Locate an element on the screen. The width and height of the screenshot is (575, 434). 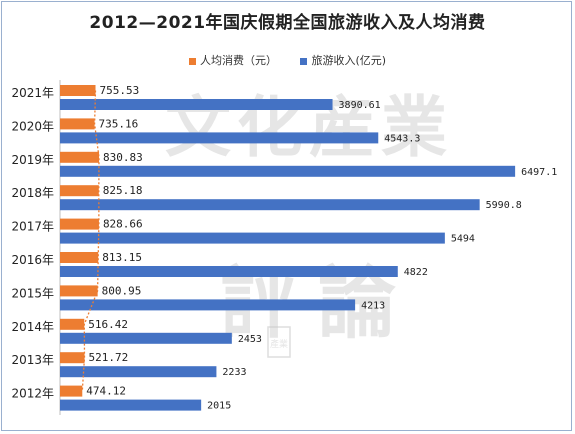
data-label-per-capita: 828.66 is located at coordinates (123, 224).